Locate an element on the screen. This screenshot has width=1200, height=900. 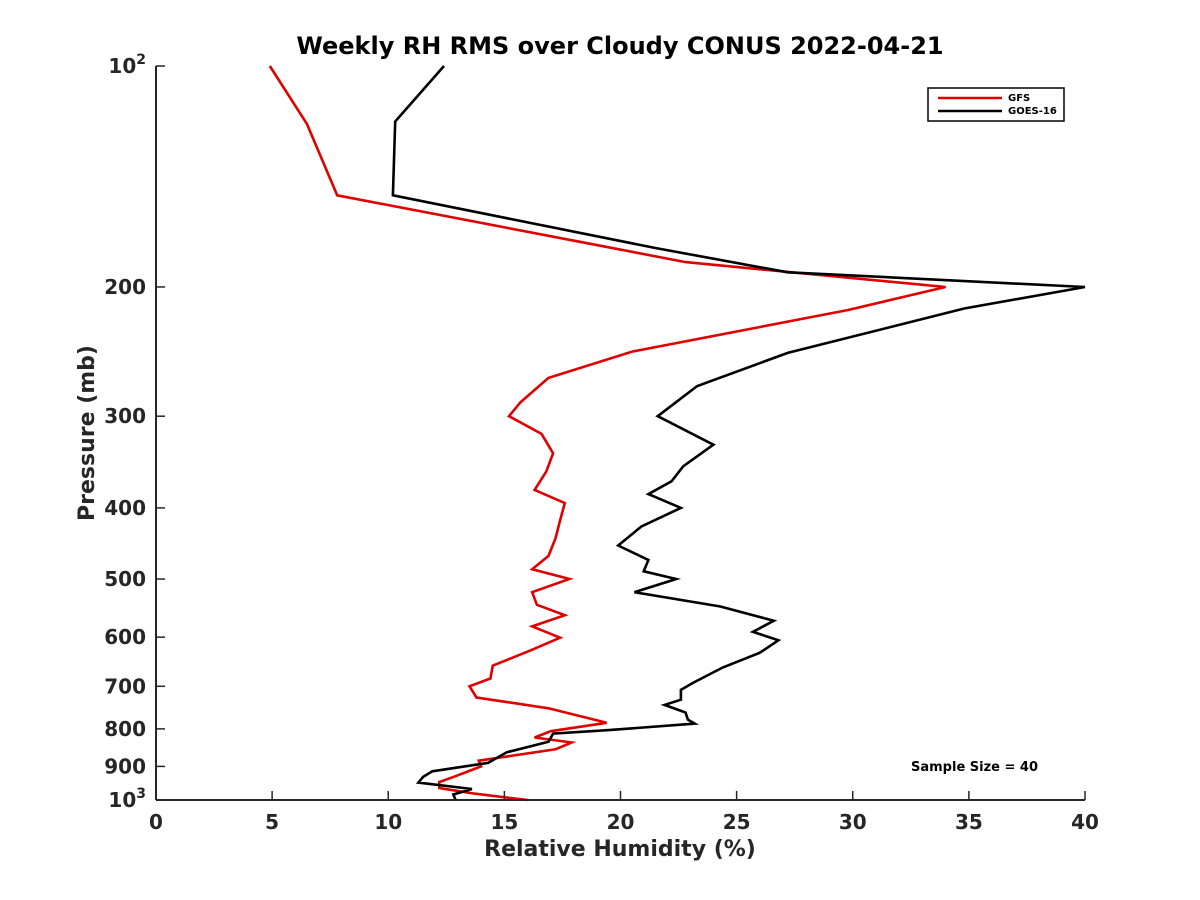
x-ticks: 0 5 10 15 20 25 30 35 40 is located at coordinates (624, 812).